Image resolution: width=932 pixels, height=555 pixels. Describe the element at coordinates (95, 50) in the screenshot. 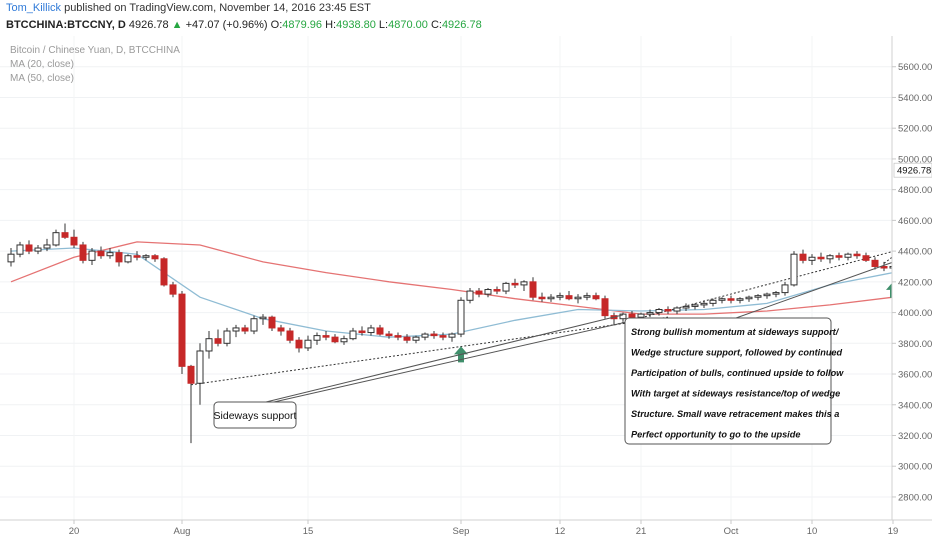

I see `legend-title: Bitcoin / Chinese Yuan, D, BTCCHINA` at that location.